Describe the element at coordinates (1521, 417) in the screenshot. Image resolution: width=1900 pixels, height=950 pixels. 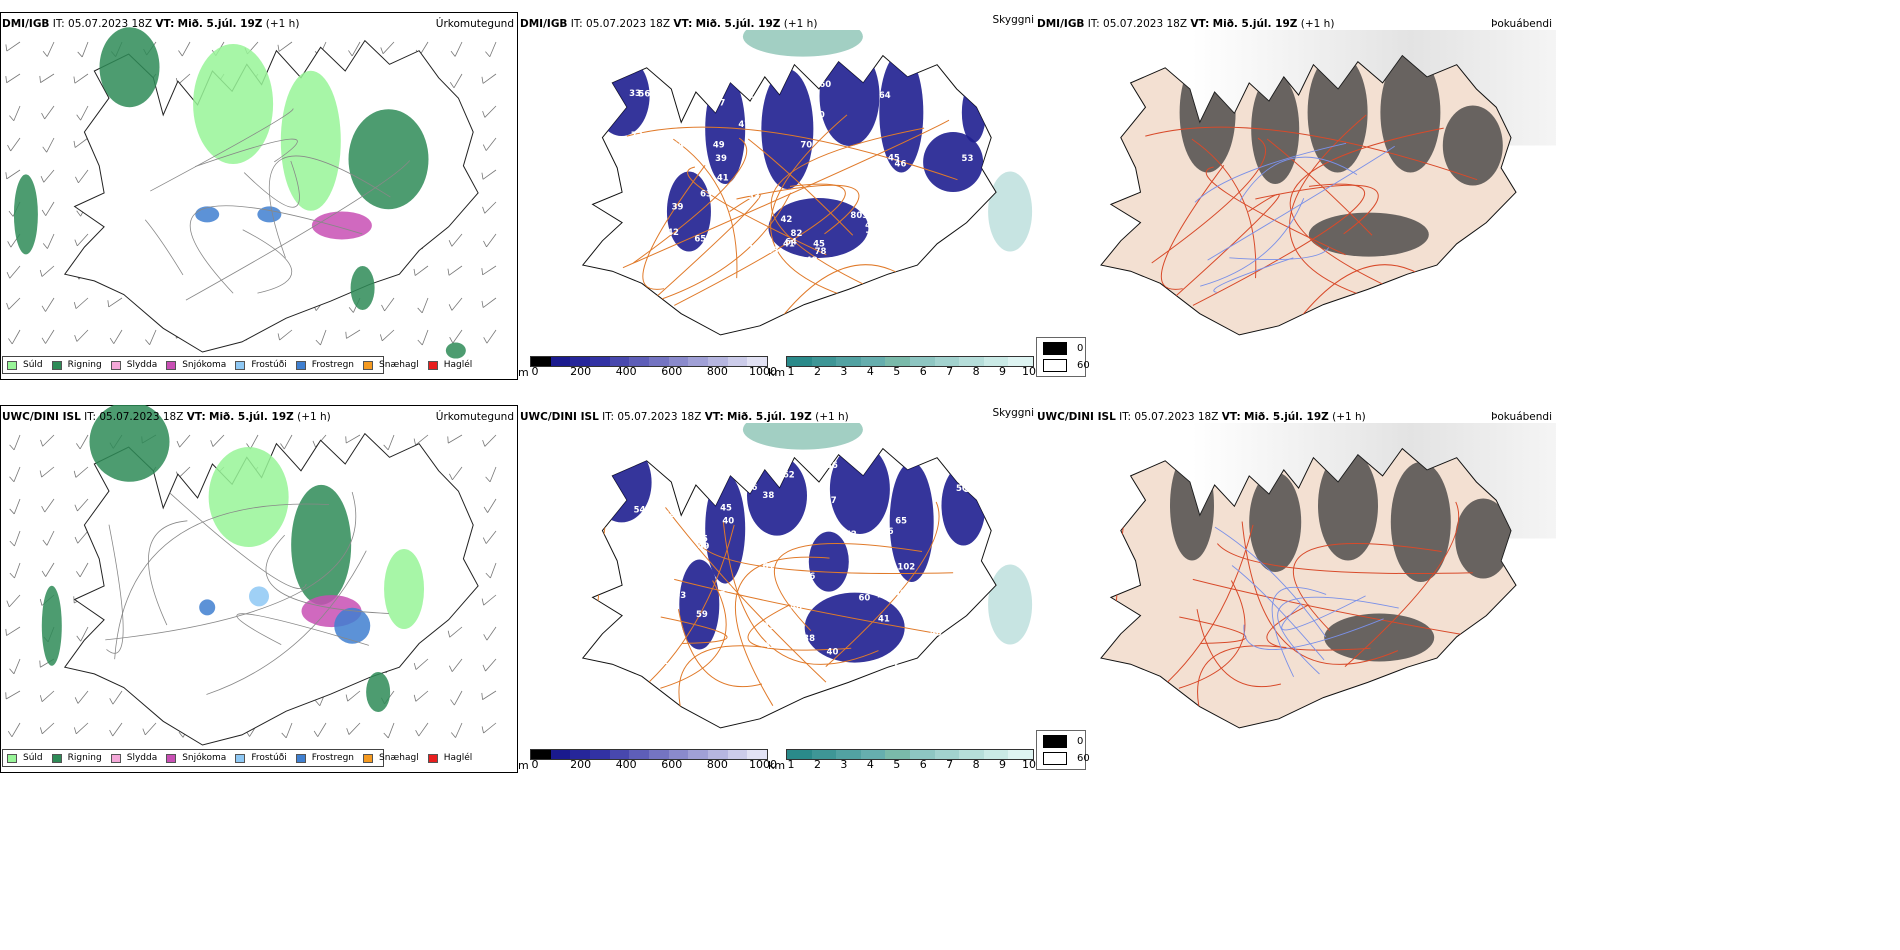
I see `panel-title-fog: Þokuábendi` at that location.